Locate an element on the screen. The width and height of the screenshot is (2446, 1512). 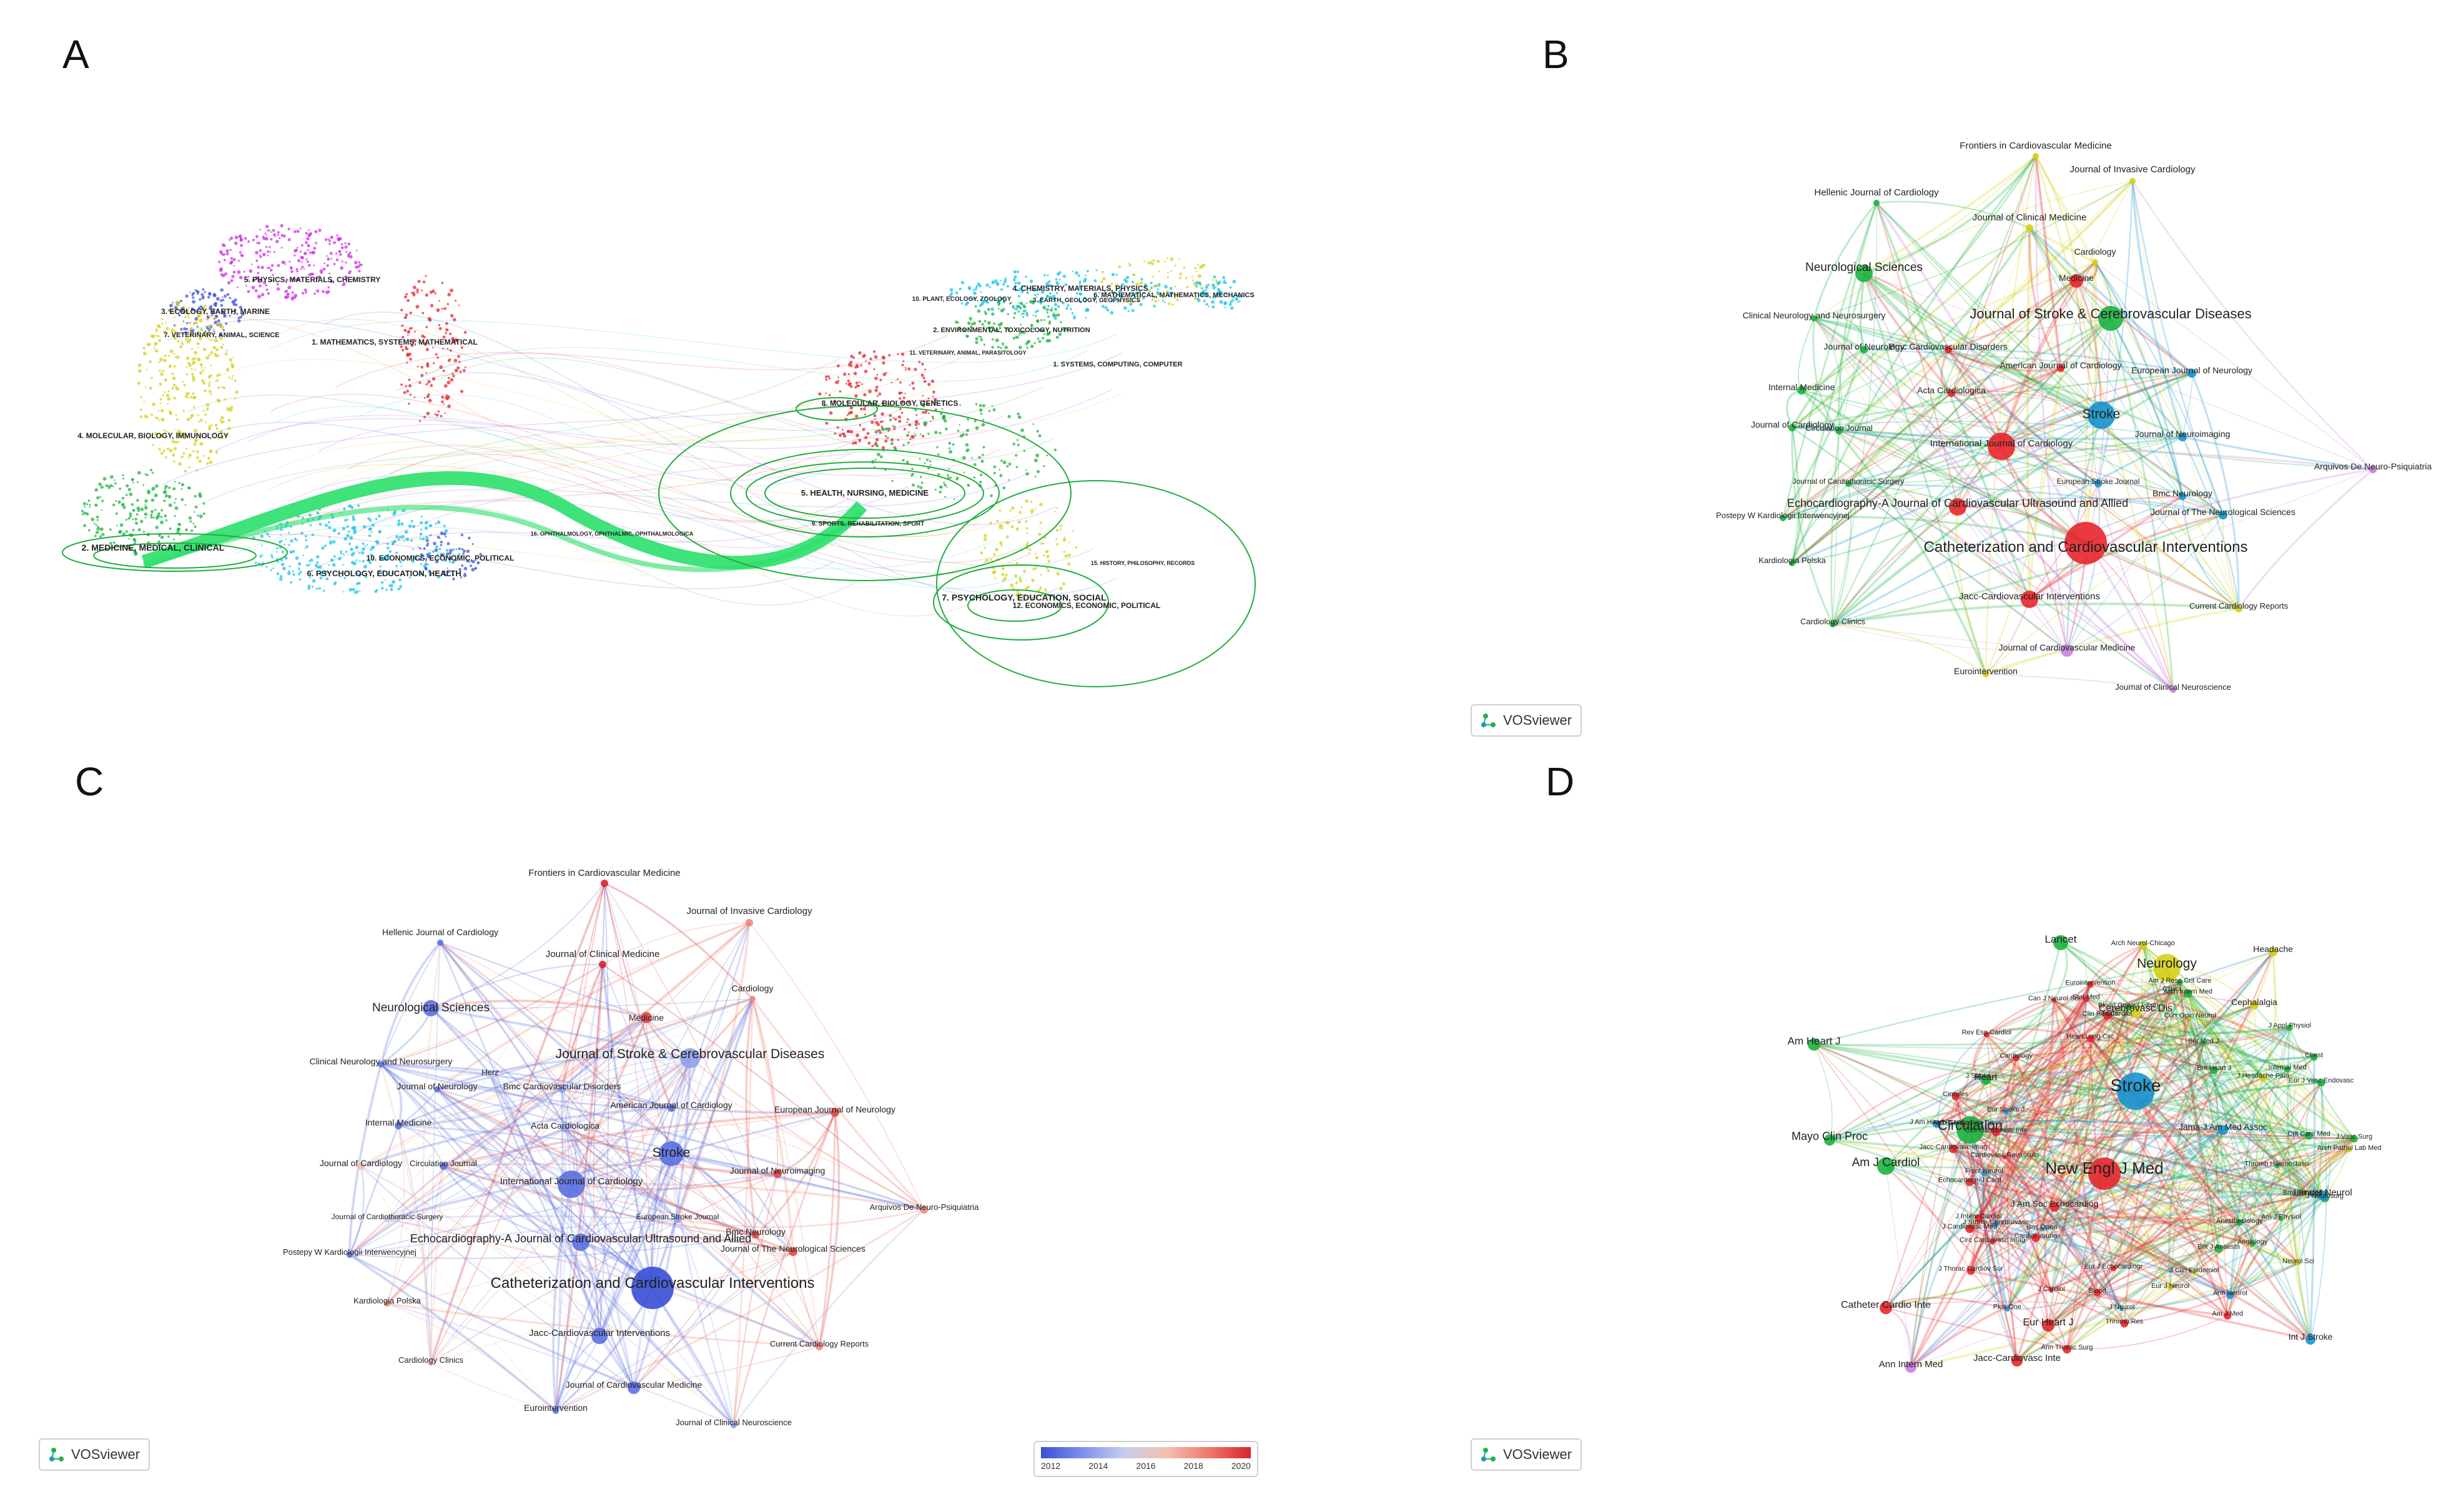
journal-label: Kardiologia Polska is located at coordinates (387, 1301).